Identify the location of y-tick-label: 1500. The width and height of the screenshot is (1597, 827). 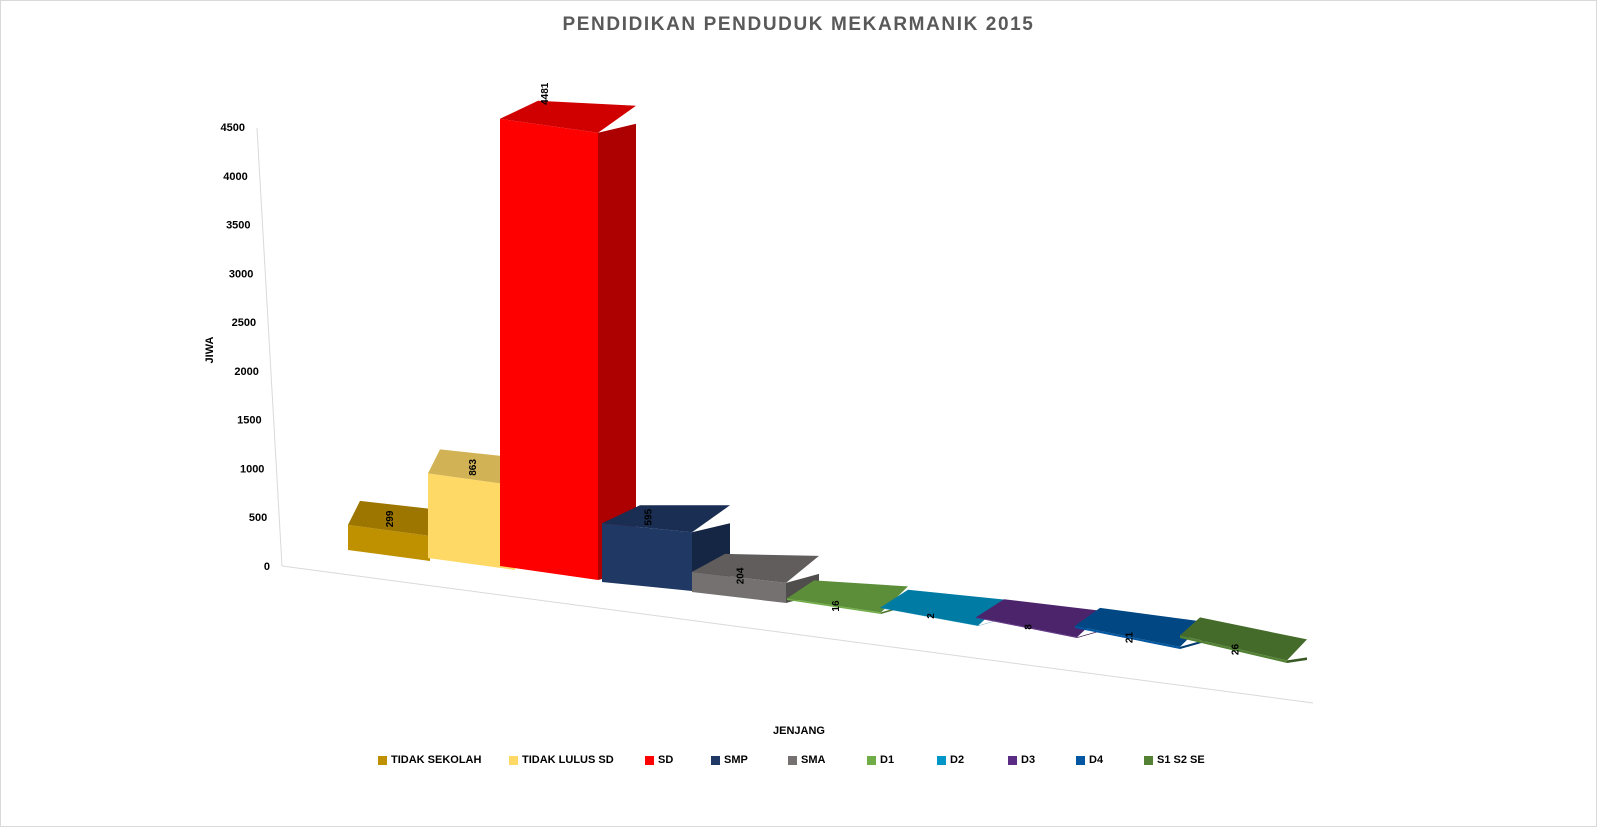
(249, 421).